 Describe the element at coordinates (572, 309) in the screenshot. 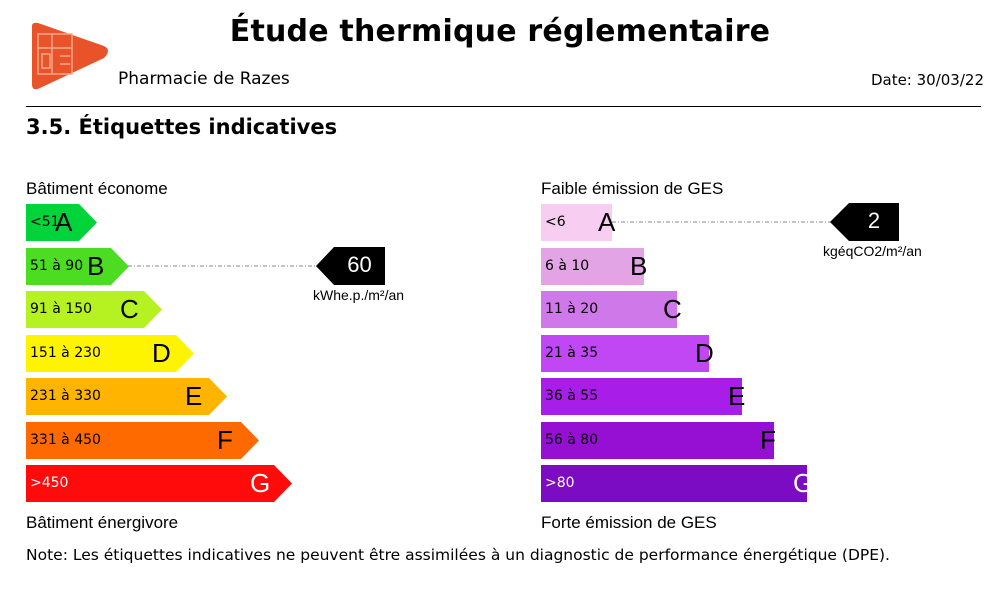

I see `ges-class-c-range: 11 à 20` at that location.